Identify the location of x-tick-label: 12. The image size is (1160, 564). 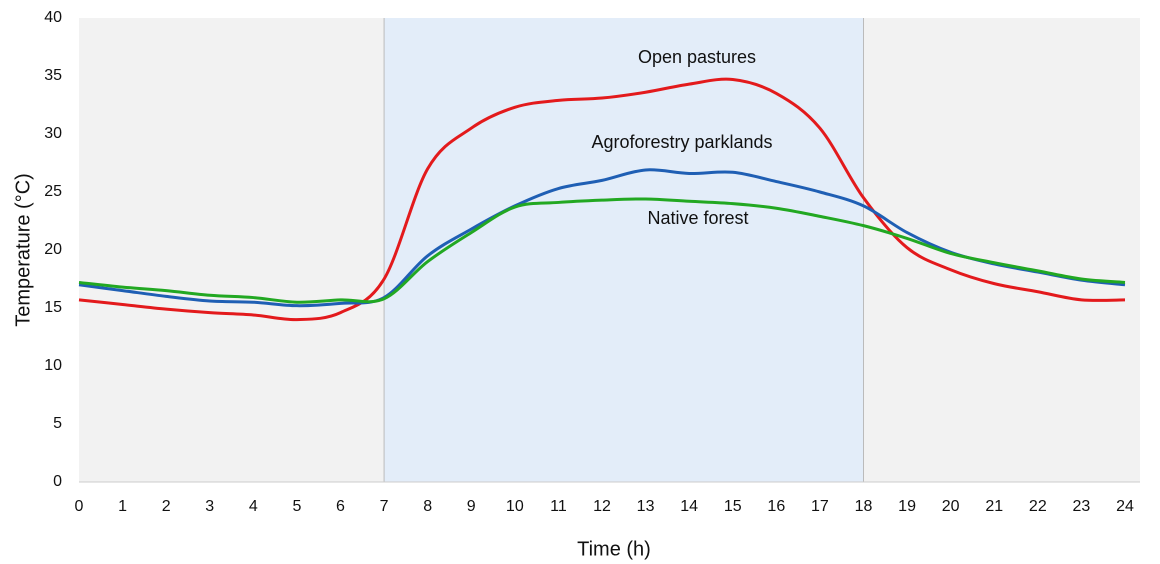
(602, 506).